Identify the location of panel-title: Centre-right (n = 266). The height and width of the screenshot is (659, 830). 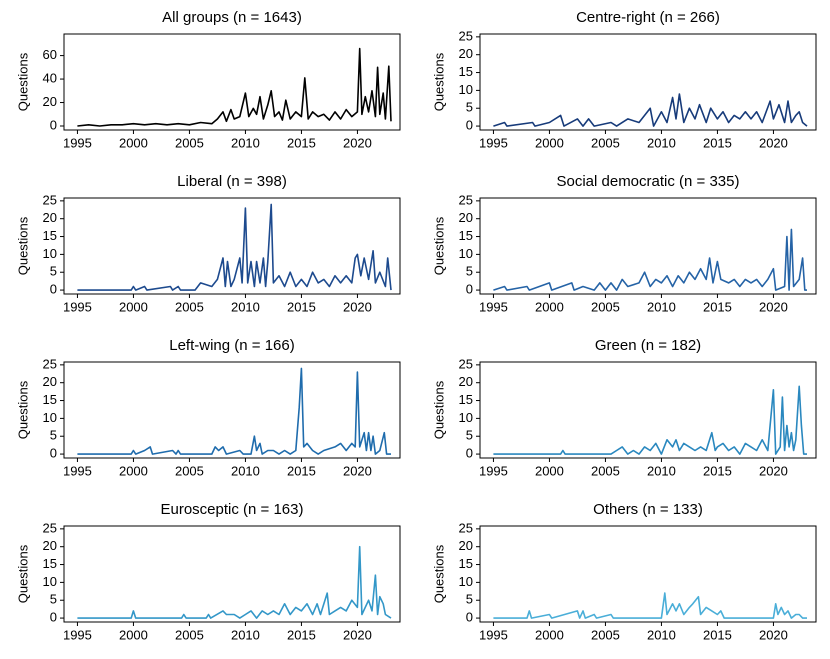
(648, 17).